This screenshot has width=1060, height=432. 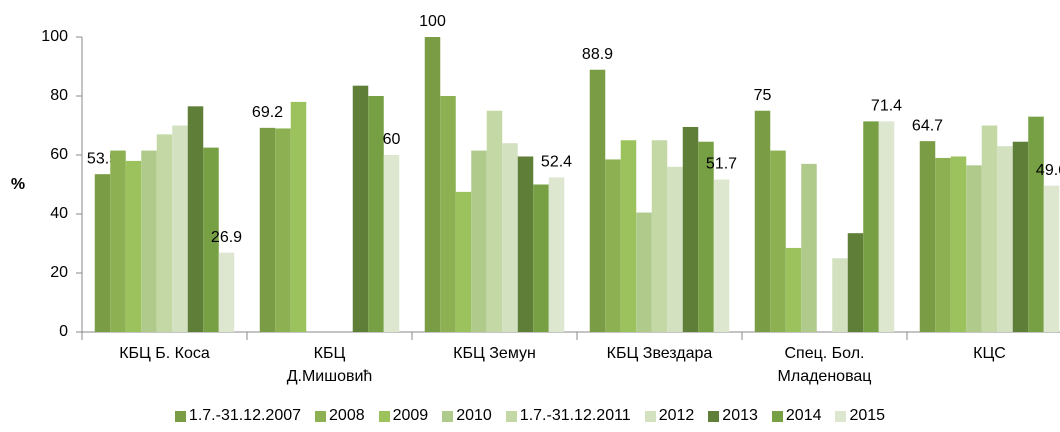 What do you see at coordinates (824, 365) in the screenshot?
I see `x-tick-label: Спец. Бол. Младеновац` at bounding box center [824, 365].